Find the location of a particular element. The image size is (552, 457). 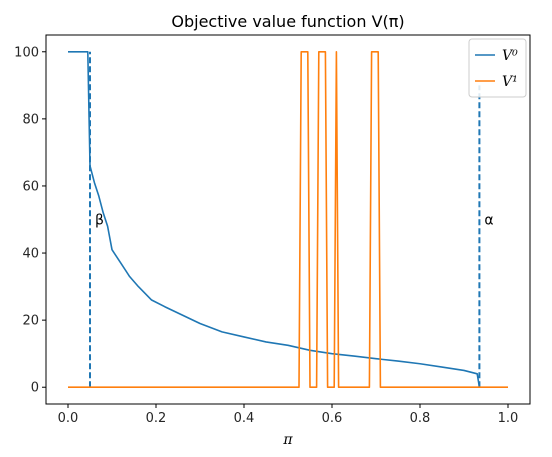

legend: V⁰ V¹ is located at coordinates (497, 68).